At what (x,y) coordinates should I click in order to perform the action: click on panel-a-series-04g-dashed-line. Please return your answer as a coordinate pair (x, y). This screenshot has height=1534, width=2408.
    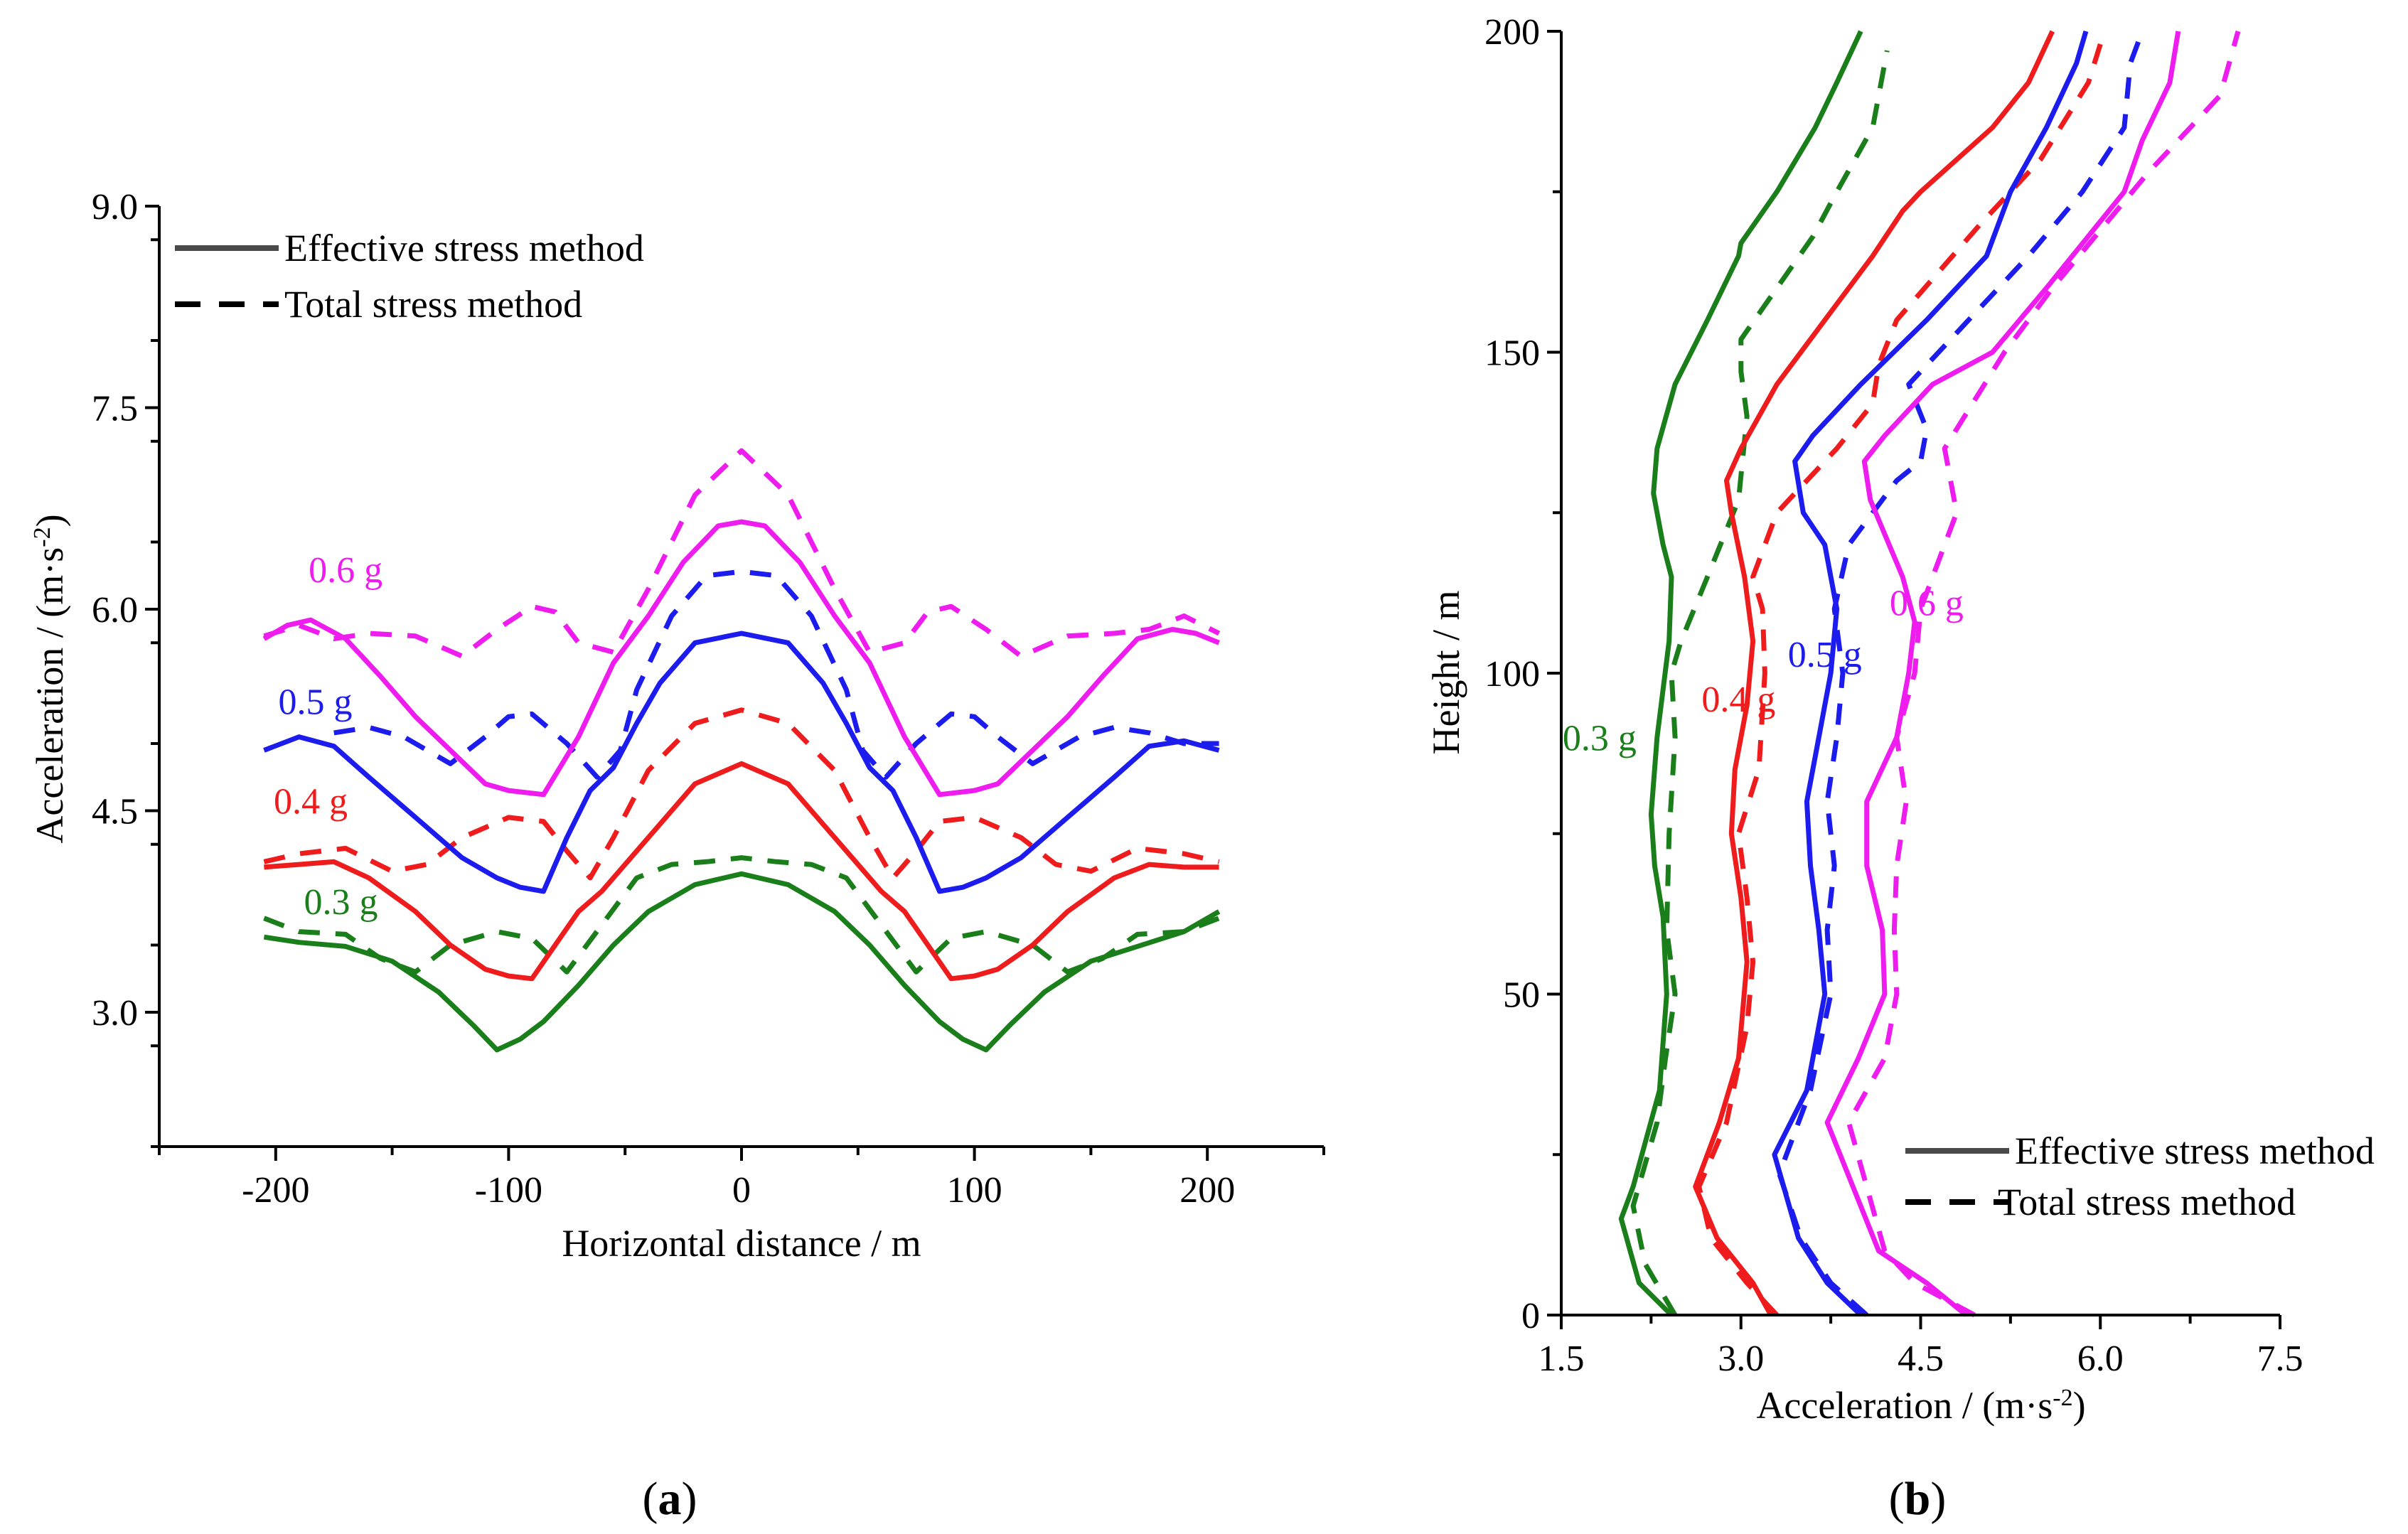
    Looking at the image, I should click on (741, 794).